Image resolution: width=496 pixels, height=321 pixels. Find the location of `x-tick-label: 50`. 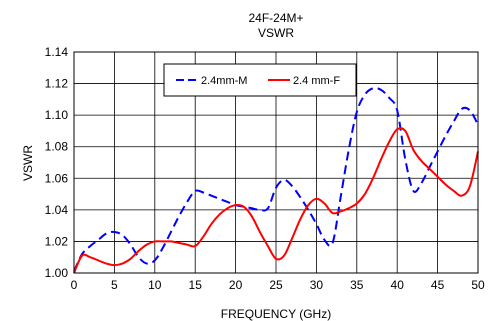

x-tick-label: 50 is located at coordinates (478, 285).